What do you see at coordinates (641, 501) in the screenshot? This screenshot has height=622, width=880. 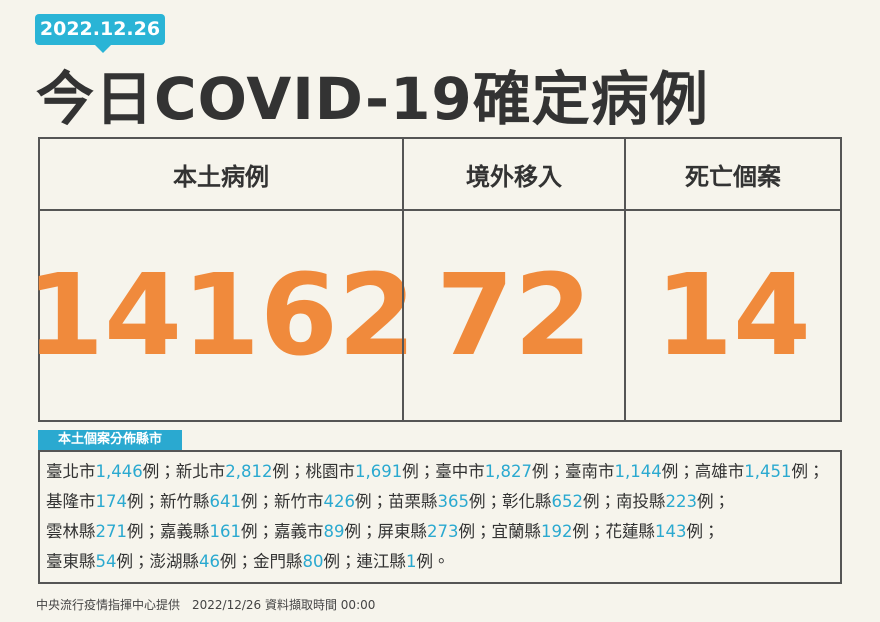 I see `city-name: 南投縣` at bounding box center [641, 501].